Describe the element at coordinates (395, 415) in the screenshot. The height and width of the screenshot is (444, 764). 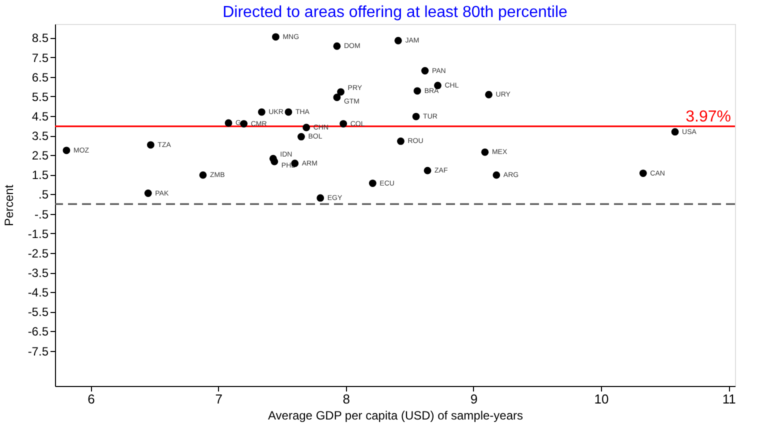
I see `x-axis-title: Average GDP per capita (USD) of sample-years` at that location.